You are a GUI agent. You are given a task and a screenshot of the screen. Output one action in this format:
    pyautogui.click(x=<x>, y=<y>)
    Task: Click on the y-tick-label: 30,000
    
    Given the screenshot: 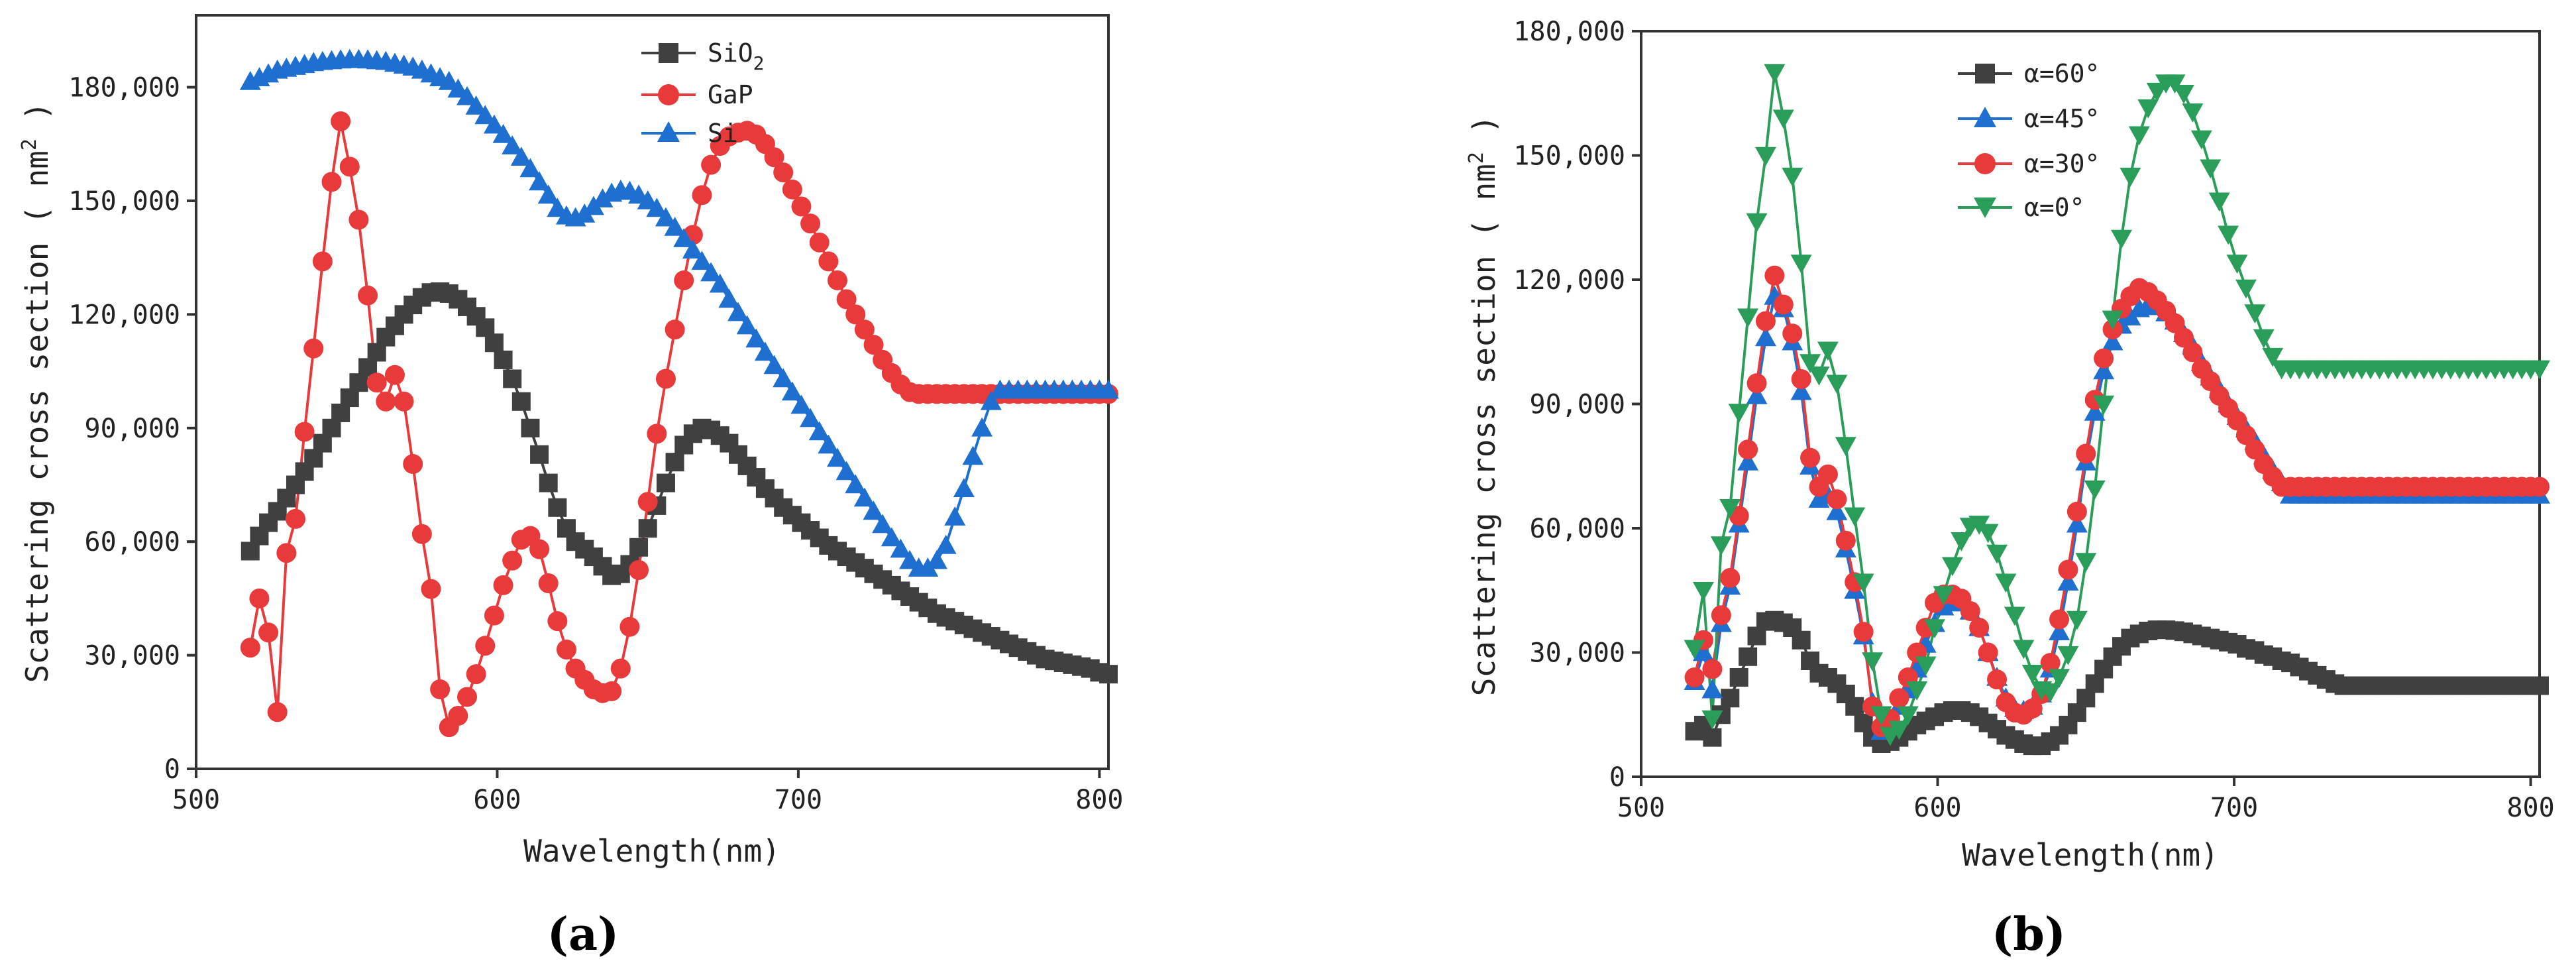 What is the action you would take?
    pyautogui.click(x=133, y=656)
    